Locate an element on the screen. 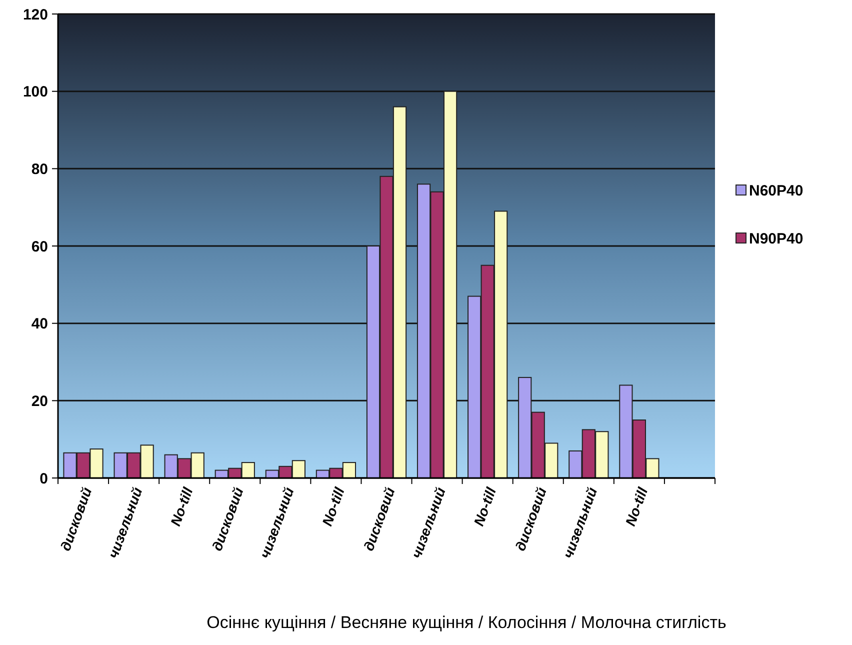  x-axis-title: Осіннє кущіння / Весняне кущіння / Колосіння / Молочна стиглість is located at coordinates (466, 622).